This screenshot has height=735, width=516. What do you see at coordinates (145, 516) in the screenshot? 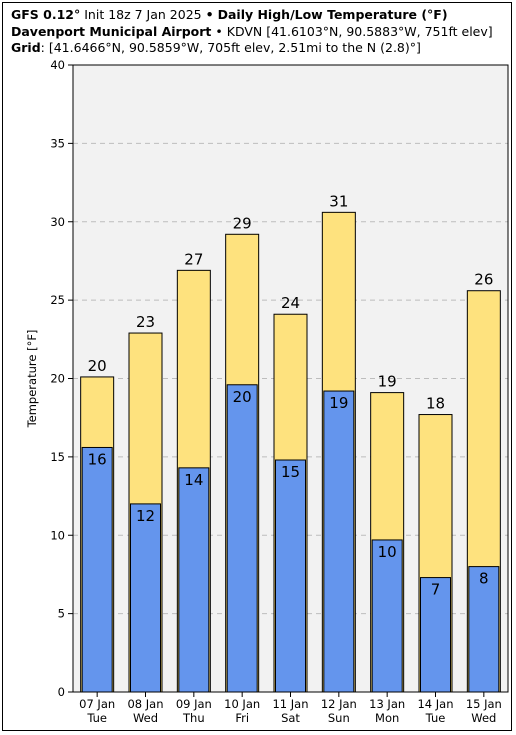
I see `data-label-low: 12` at bounding box center [145, 516].